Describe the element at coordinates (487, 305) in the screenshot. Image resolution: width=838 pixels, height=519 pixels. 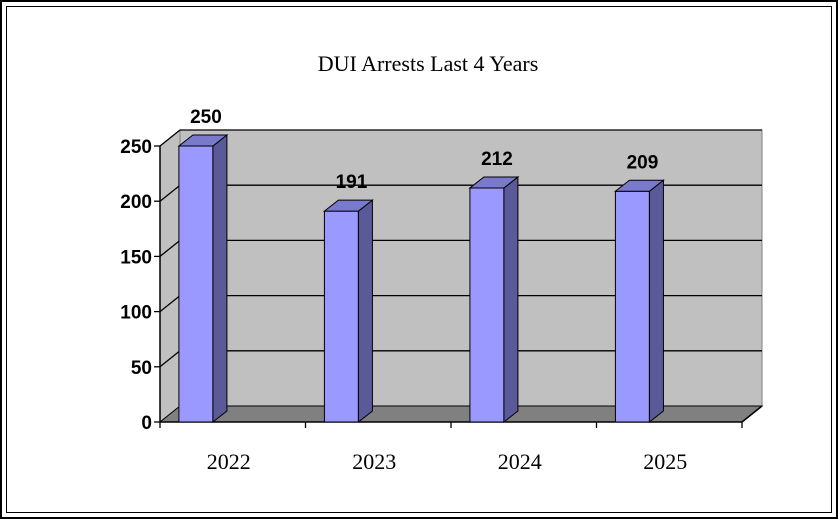
I see `bar-2024` at that location.